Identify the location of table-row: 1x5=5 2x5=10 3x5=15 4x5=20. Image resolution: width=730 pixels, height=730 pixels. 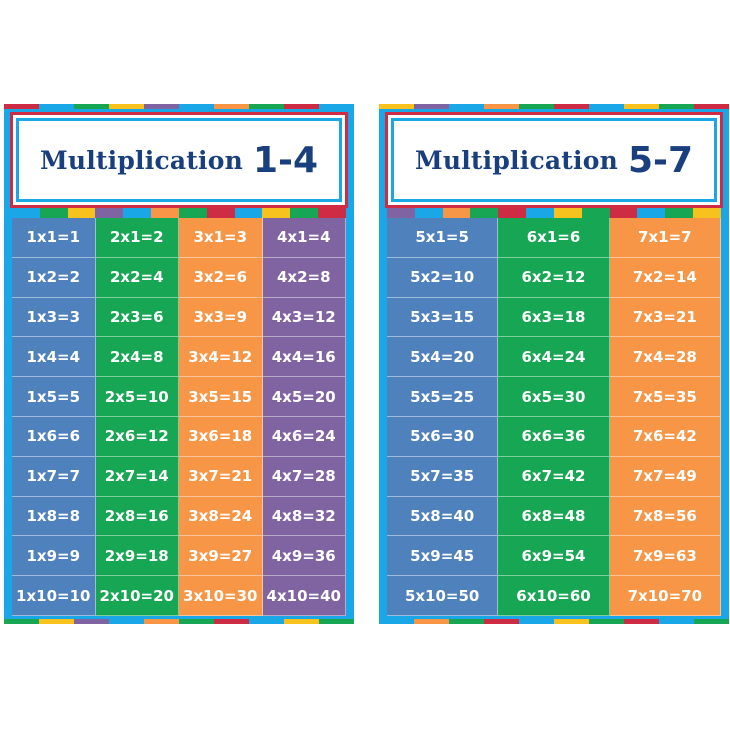
(179, 397).